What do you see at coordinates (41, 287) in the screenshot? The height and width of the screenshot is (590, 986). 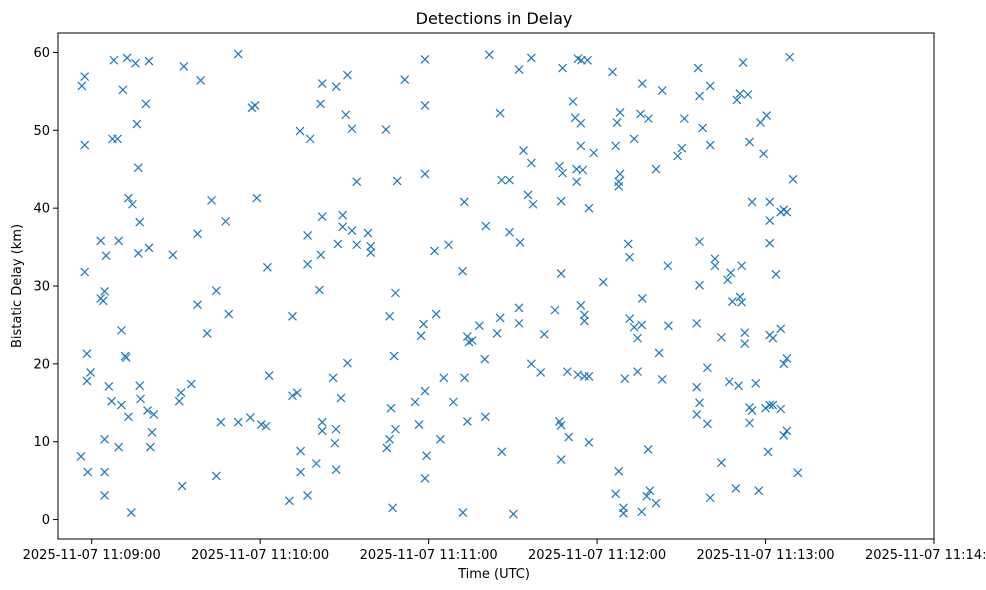 I see `y-tick-label: 30` at bounding box center [41, 287].